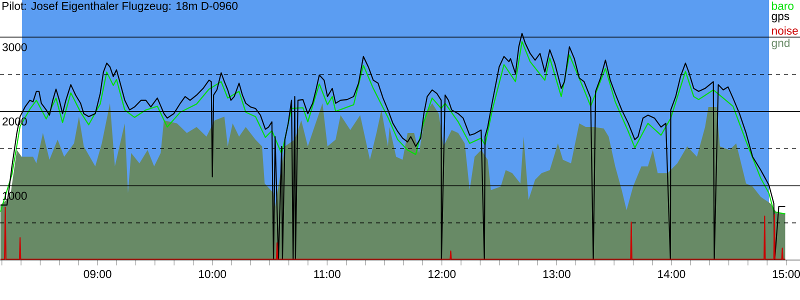 Image resolution: width=800 pixels, height=300 pixels. Describe the element at coordinates (98, 274) in the screenshot. I see `x-tick-label: 09:00` at that location.